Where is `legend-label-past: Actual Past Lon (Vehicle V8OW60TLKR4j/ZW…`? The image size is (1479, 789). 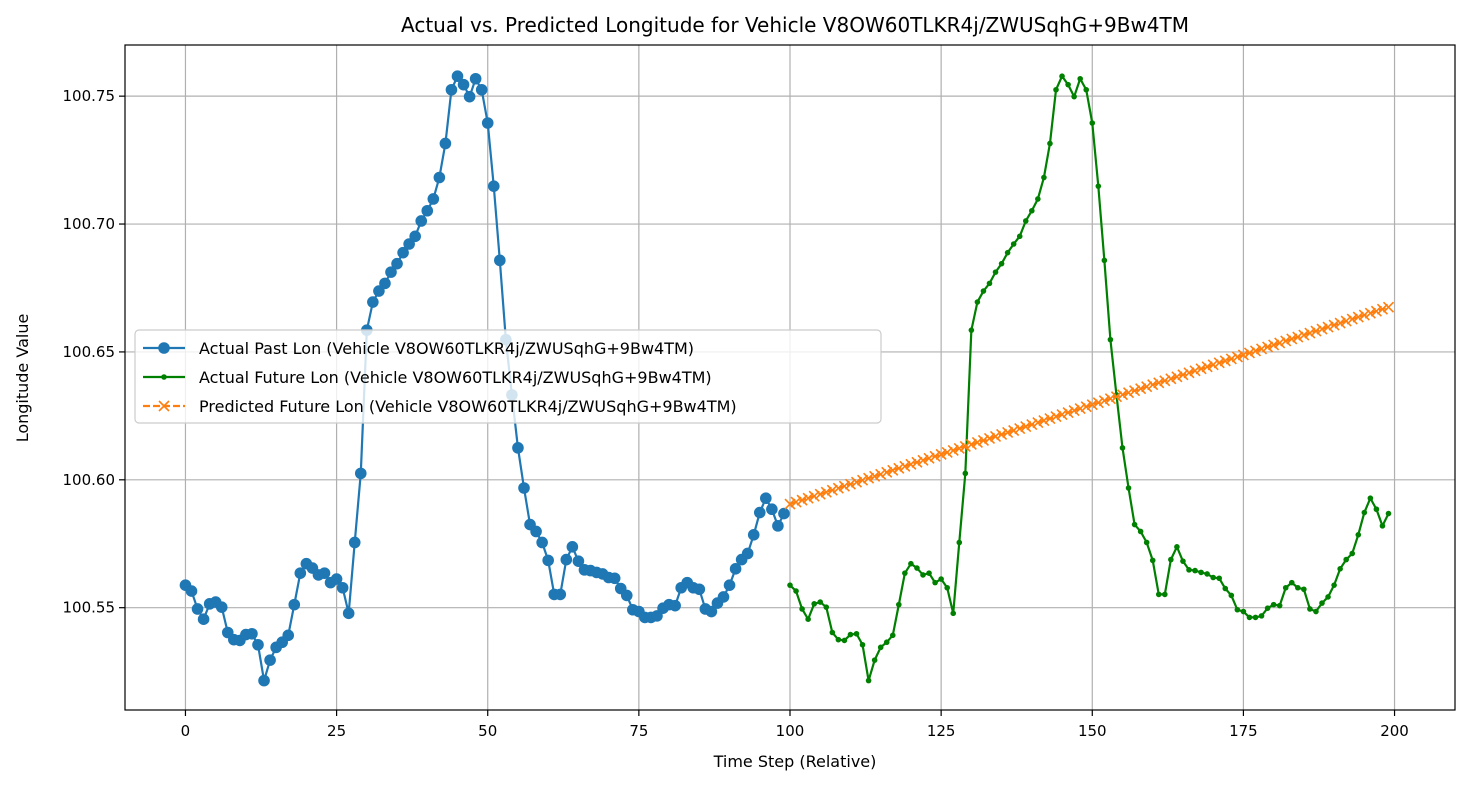 legend-label-past: Actual Past Lon (Vehicle V8OW60TLKR4j/ZW… is located at coordinates (446, 348).